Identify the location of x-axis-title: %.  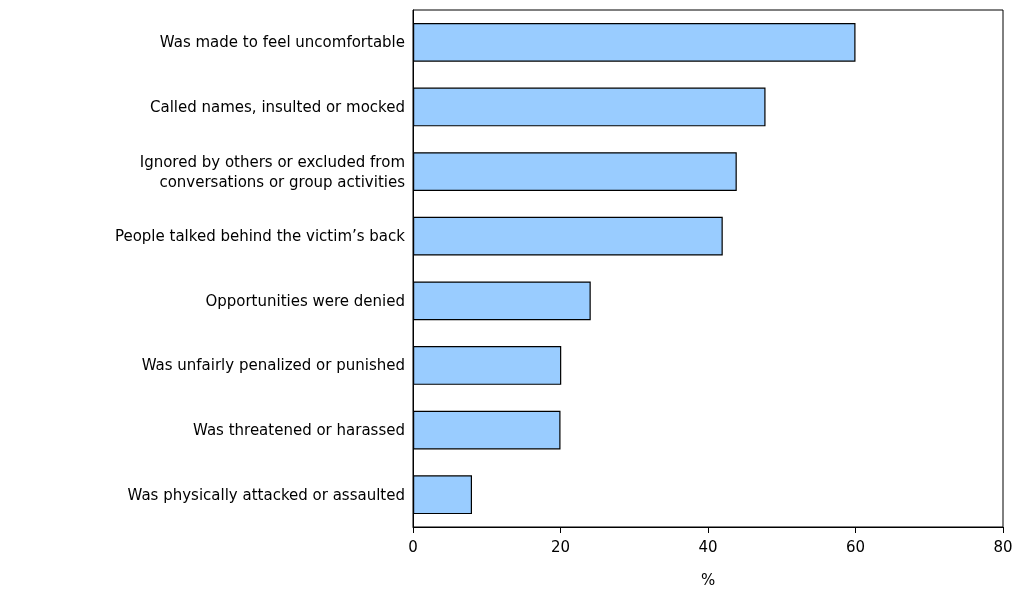
(708, 579).